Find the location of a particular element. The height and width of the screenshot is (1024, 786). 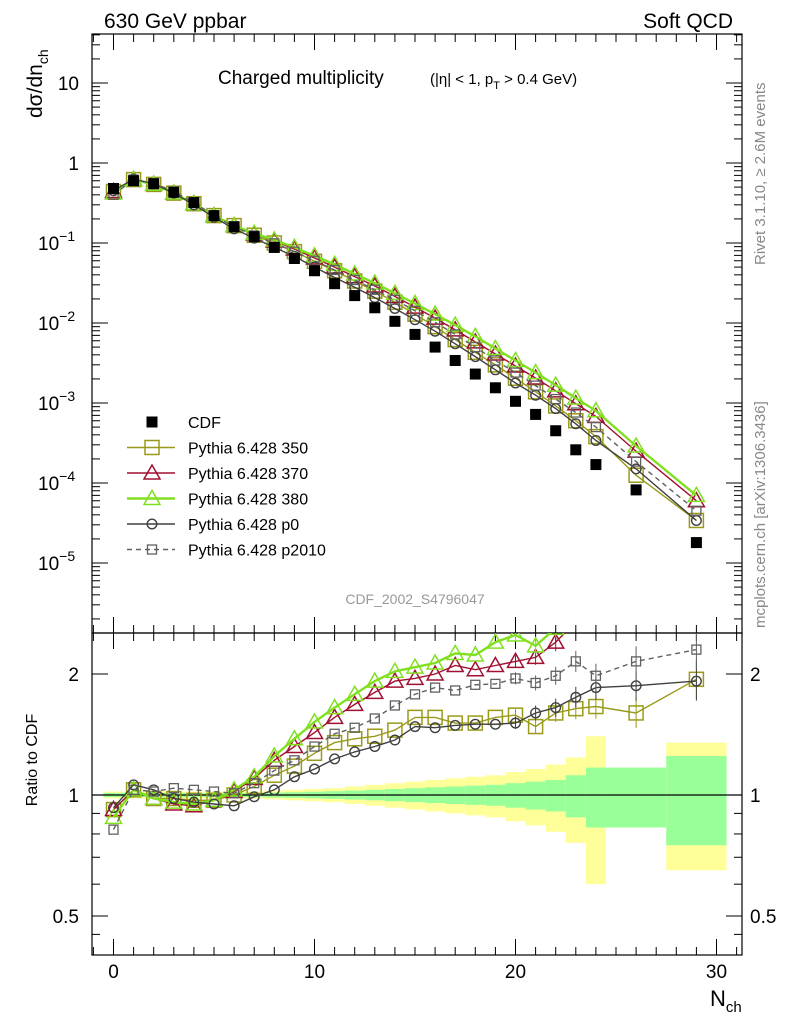

y-tick-label: 2 is located at coordinates (73, 675).